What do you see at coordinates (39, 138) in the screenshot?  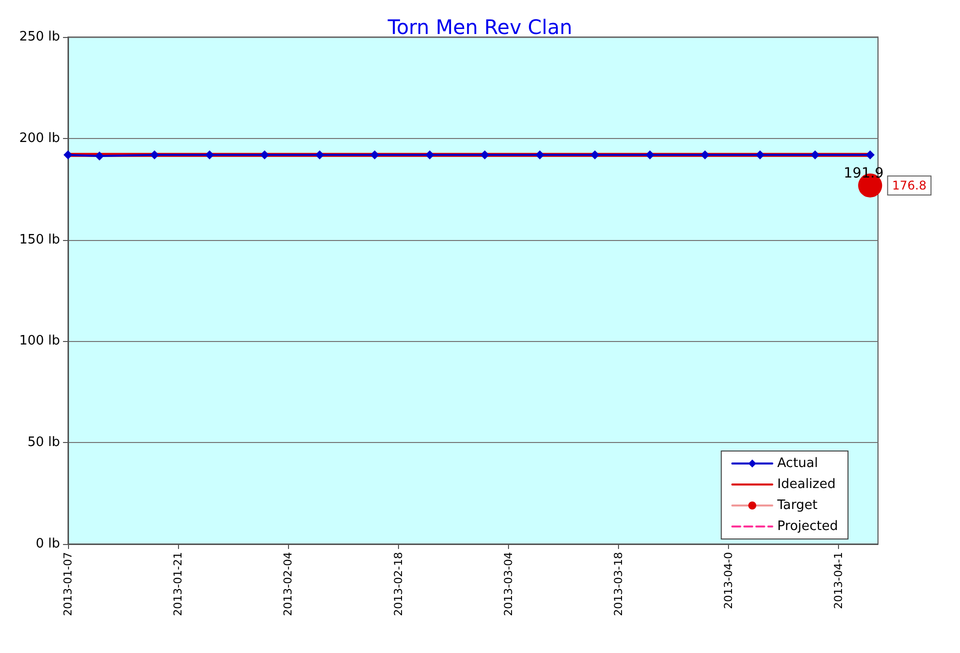 I see `y-tick-label: 200 lb` at bounding box center [39, 138].